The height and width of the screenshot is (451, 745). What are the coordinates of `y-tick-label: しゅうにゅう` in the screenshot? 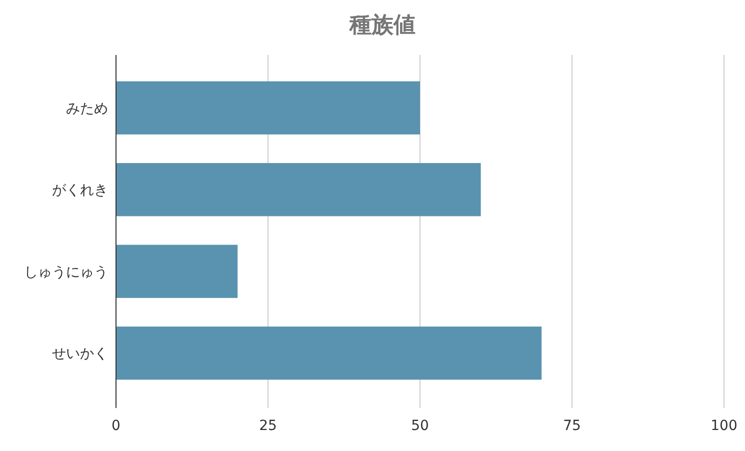 It's located at (66, 272).